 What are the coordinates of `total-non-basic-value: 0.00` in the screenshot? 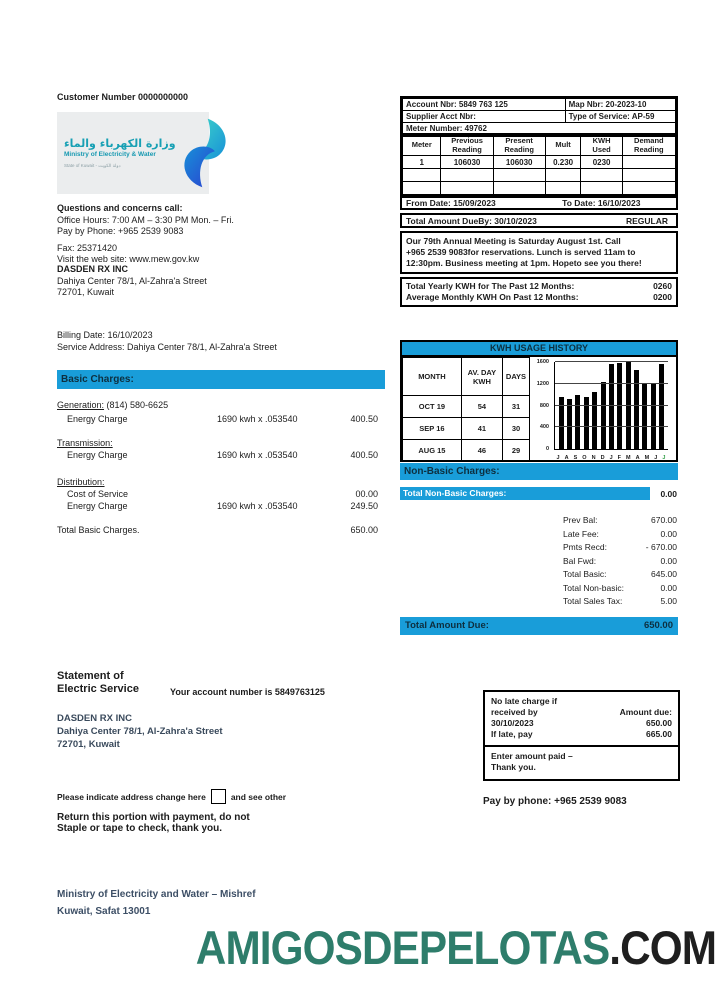 It's located at (668, 494).